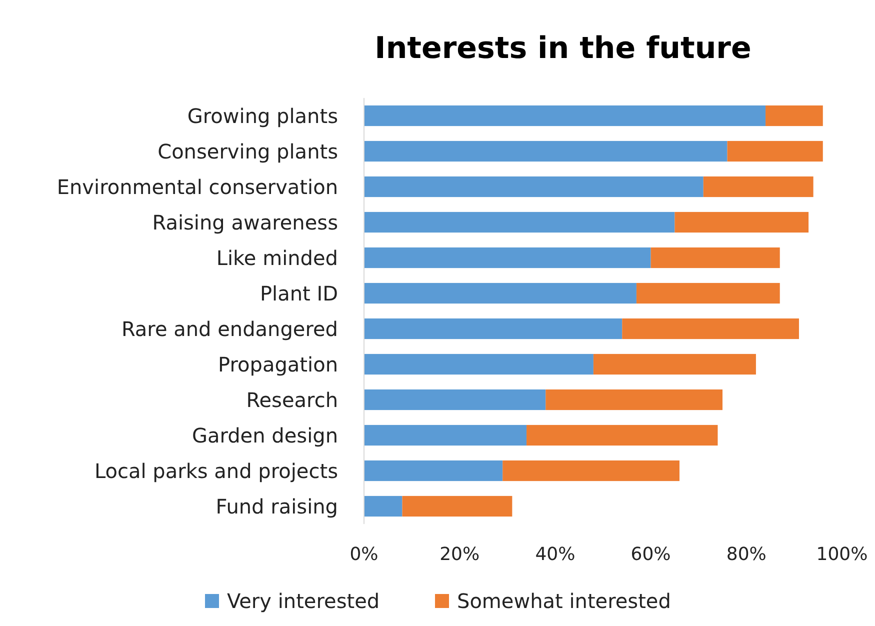 The image size is (875, 626). Describe the element at coordinates (197, 186) in the screenshot. I see `y-tick-label: Environmental conservation` at that location.